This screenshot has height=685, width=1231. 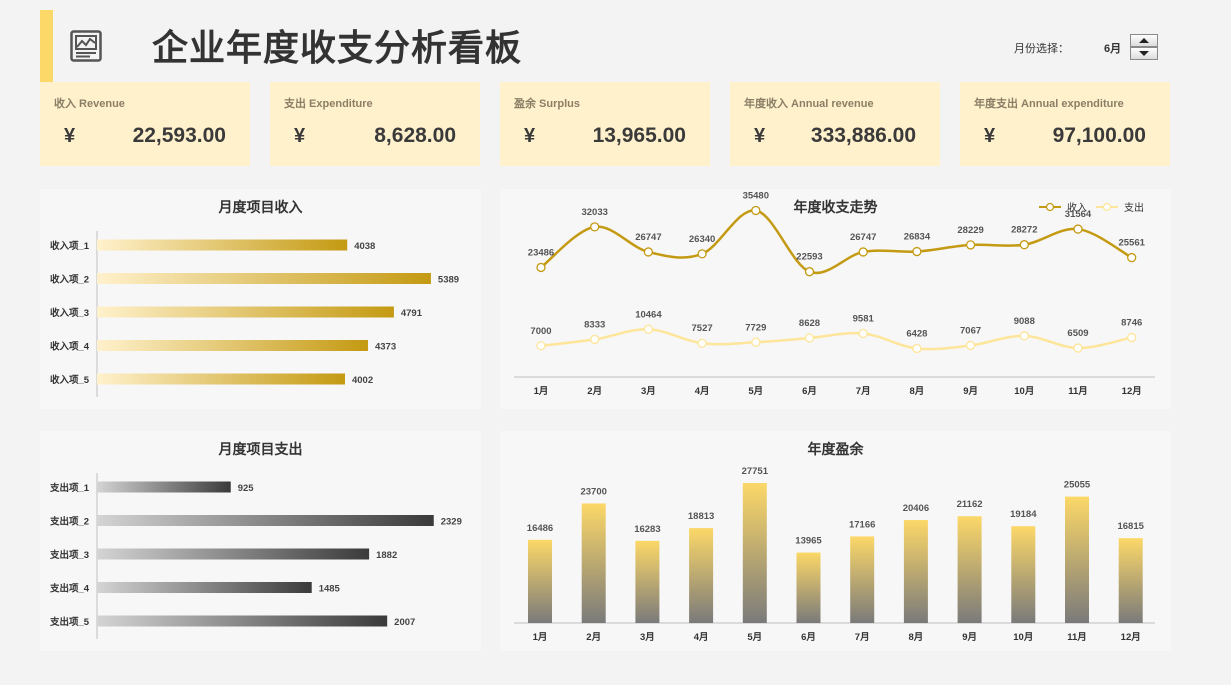 I want to click on data-label: 925, so click(x=246, y=488).